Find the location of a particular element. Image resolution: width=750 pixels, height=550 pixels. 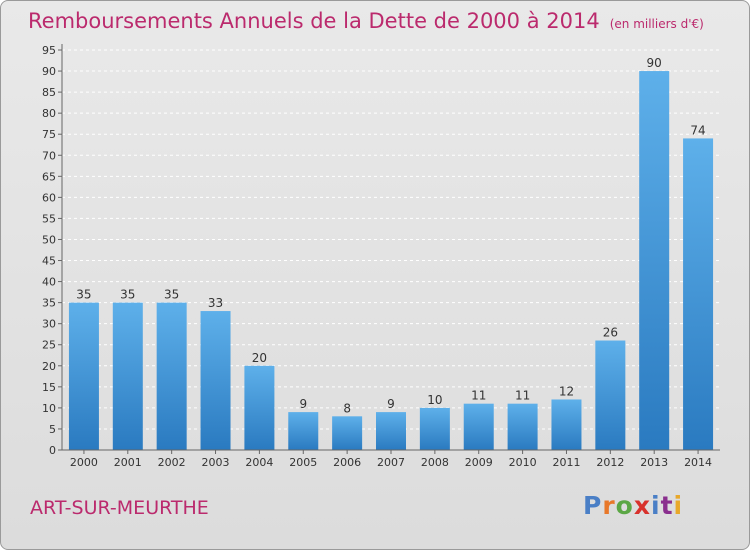

bar-2003 is located at coordinates (215, 380).